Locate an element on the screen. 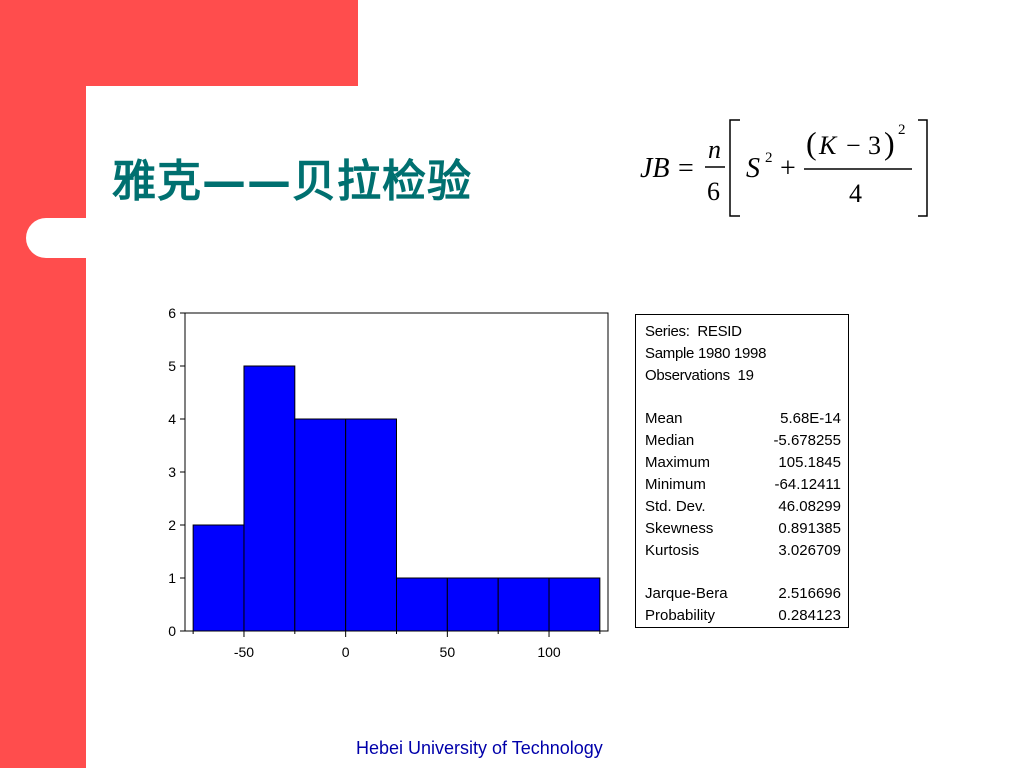  stat-row-probability: Probability 0.284123 is located at coordinates (746, 616).